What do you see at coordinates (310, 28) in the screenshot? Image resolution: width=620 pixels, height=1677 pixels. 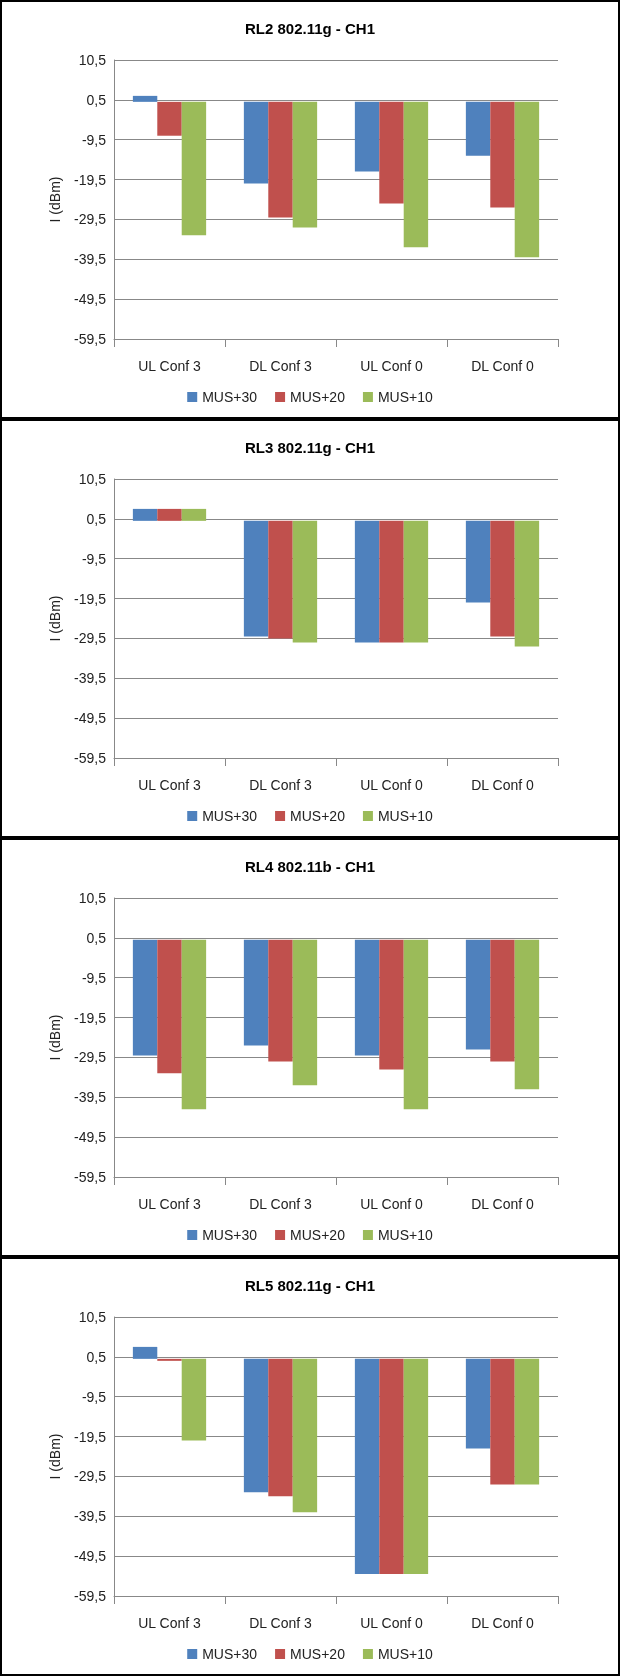 I see `chart-title: RL2 802.11g - CH1` at bounding box center [310, 28].